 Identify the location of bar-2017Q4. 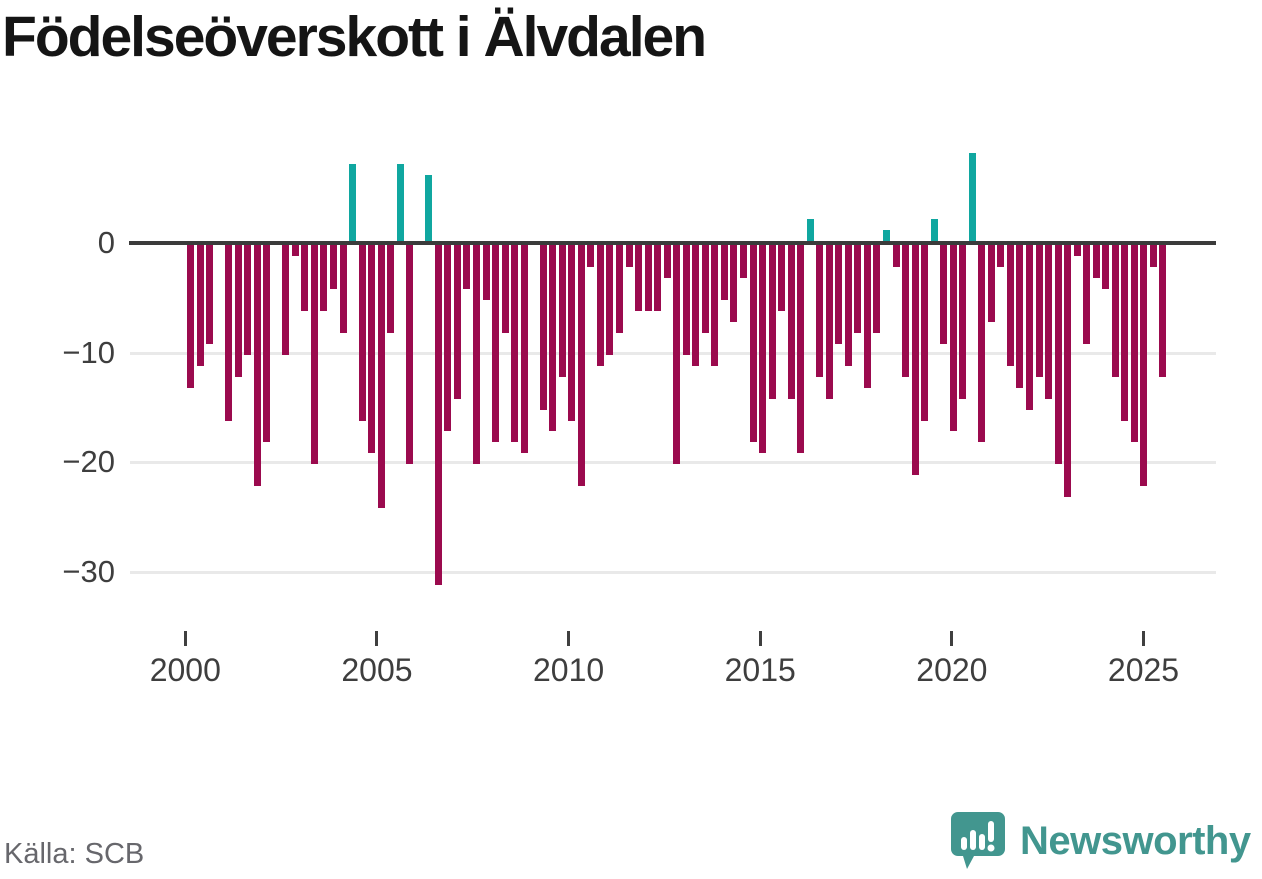
(867, 316).